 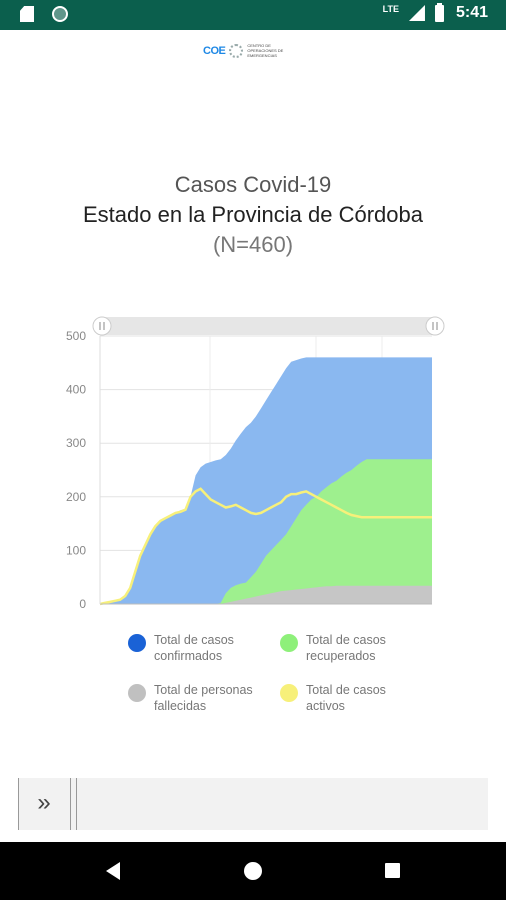 What do you see at coordinates (471, 12) in the screenshot?
I see `clock: 5:41` at bounding box center [471, 12].